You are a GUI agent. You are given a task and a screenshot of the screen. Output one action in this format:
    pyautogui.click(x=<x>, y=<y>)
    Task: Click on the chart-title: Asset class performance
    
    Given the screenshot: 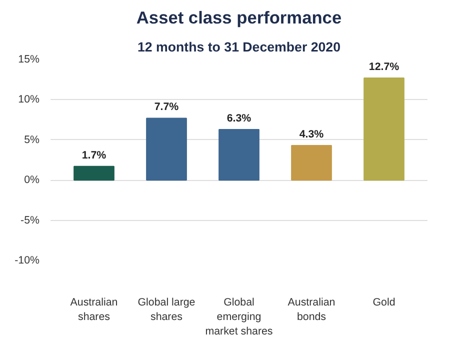 What is the action you would take?
    pyautogui.click(x=239, y=18)
    